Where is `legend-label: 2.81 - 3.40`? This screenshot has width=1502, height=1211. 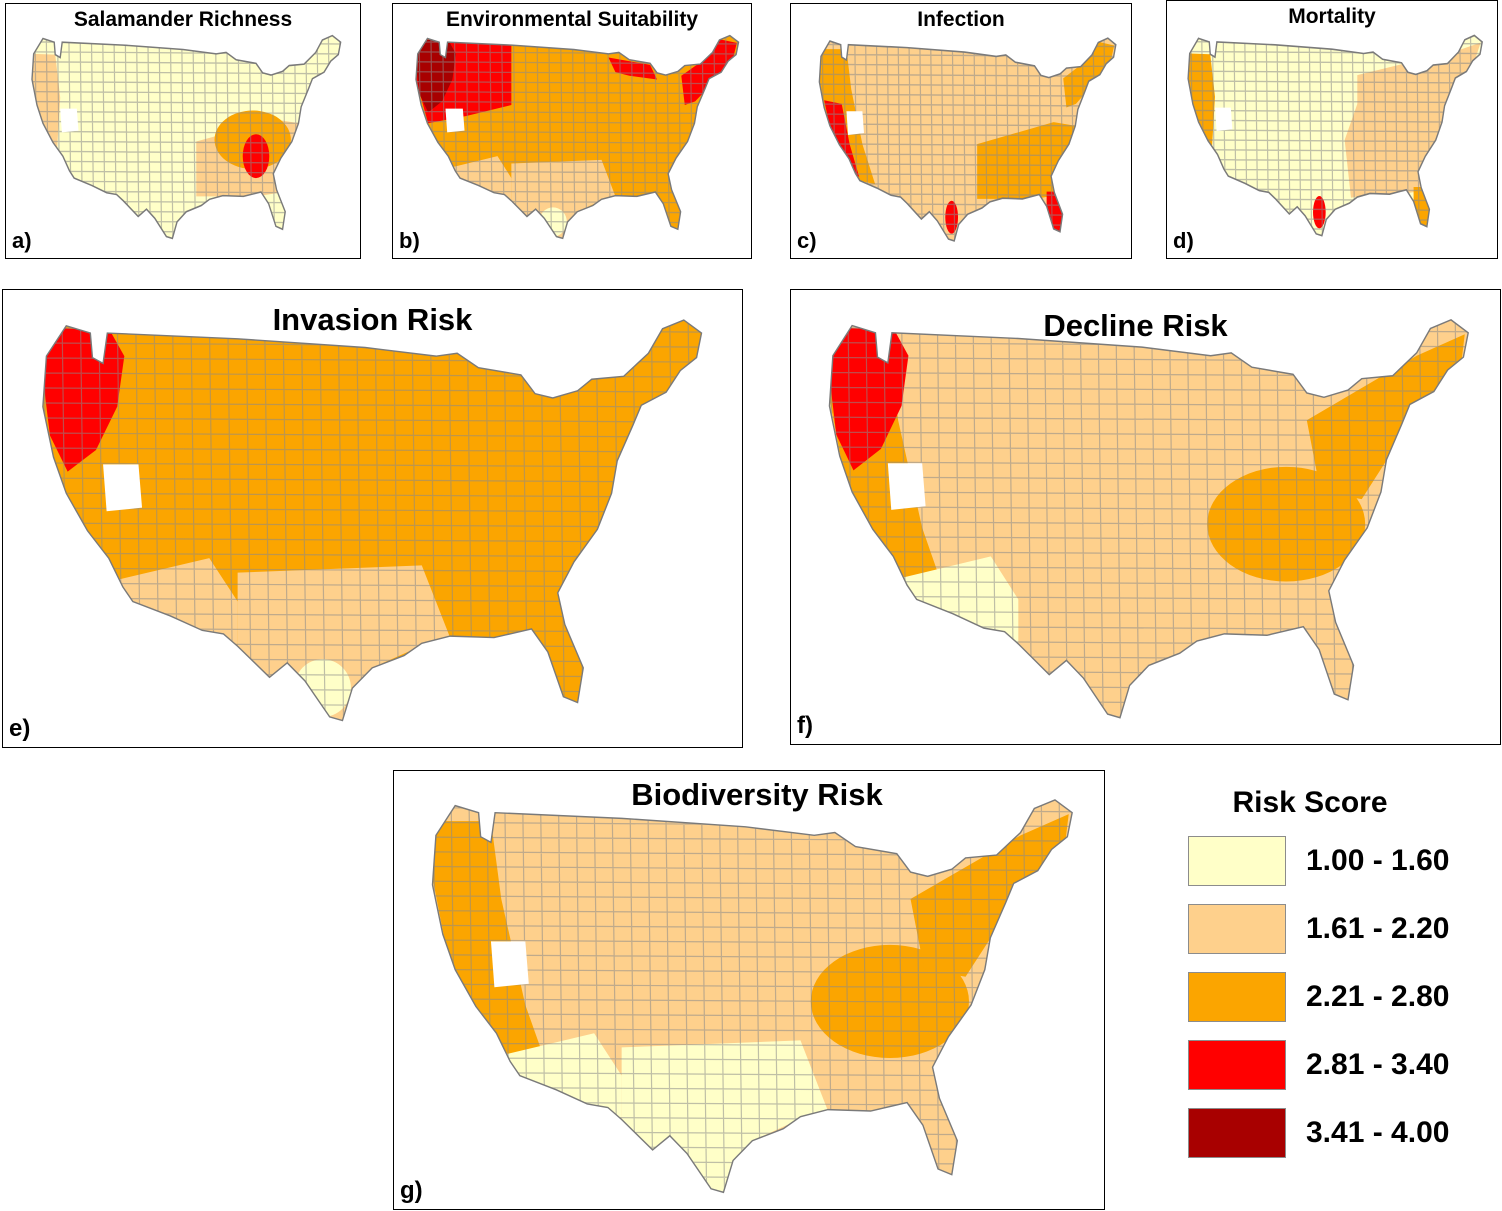
legend-label: 2.81 - 3.40 is located at coordinates (1378, 1064).